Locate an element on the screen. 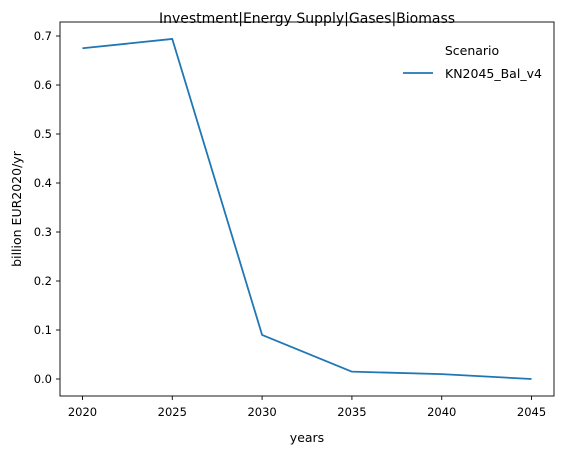 The image size is (565, 456). y-tick-label: 0.3 is located at coordinates (43, 232).